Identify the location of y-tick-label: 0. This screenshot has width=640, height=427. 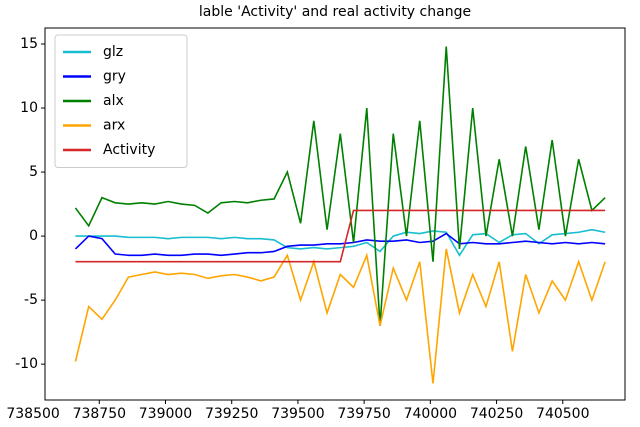
(33, 236).